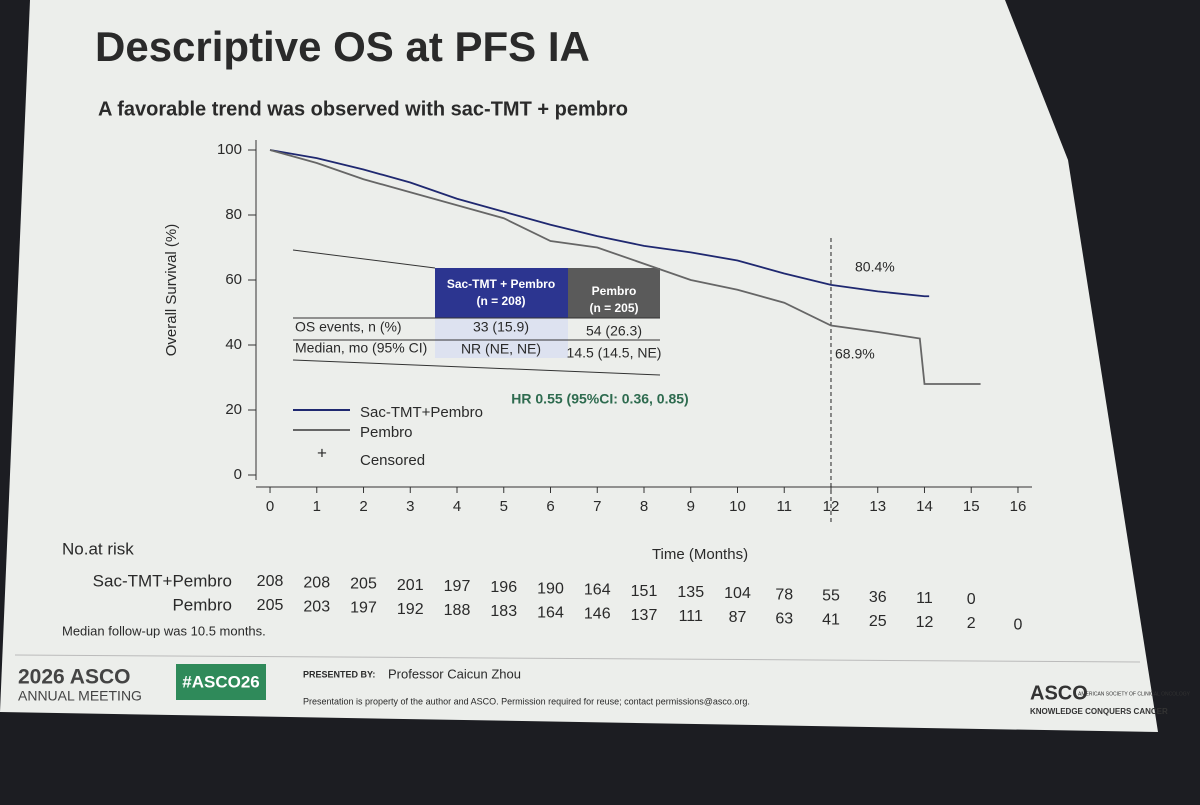 Image resolution: width=1200 pixels, height=805 pixels. What do you see at coordinates (348, 327) in the screenshot?
I see `row-label: OS events, n (%)` at bounding box center [348, 327].